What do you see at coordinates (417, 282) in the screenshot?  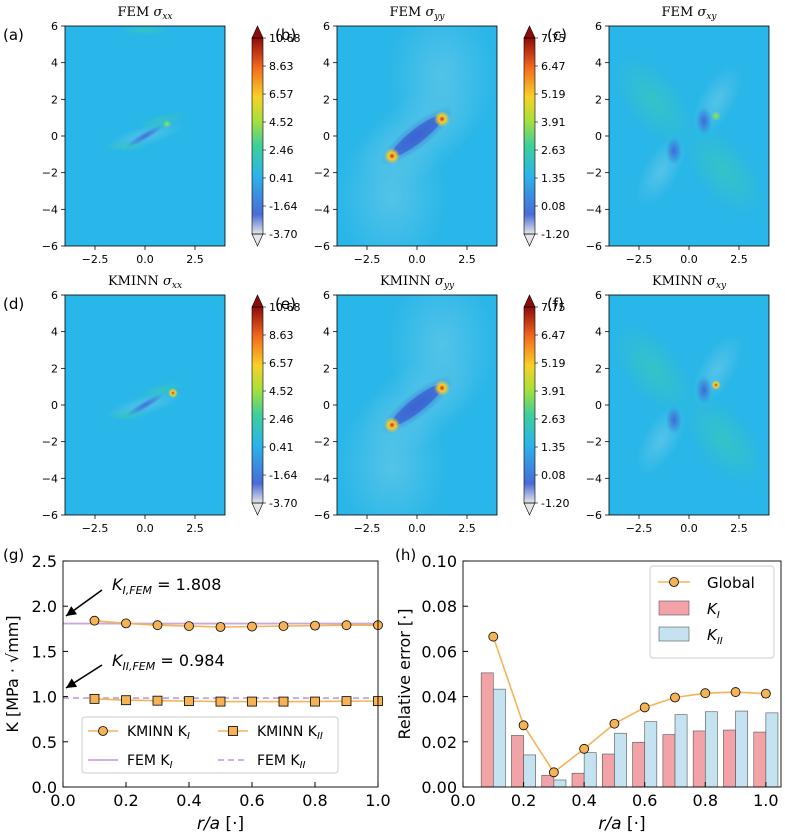 I see `field-title: KMINN σyy` at bounding box center [417, 282].